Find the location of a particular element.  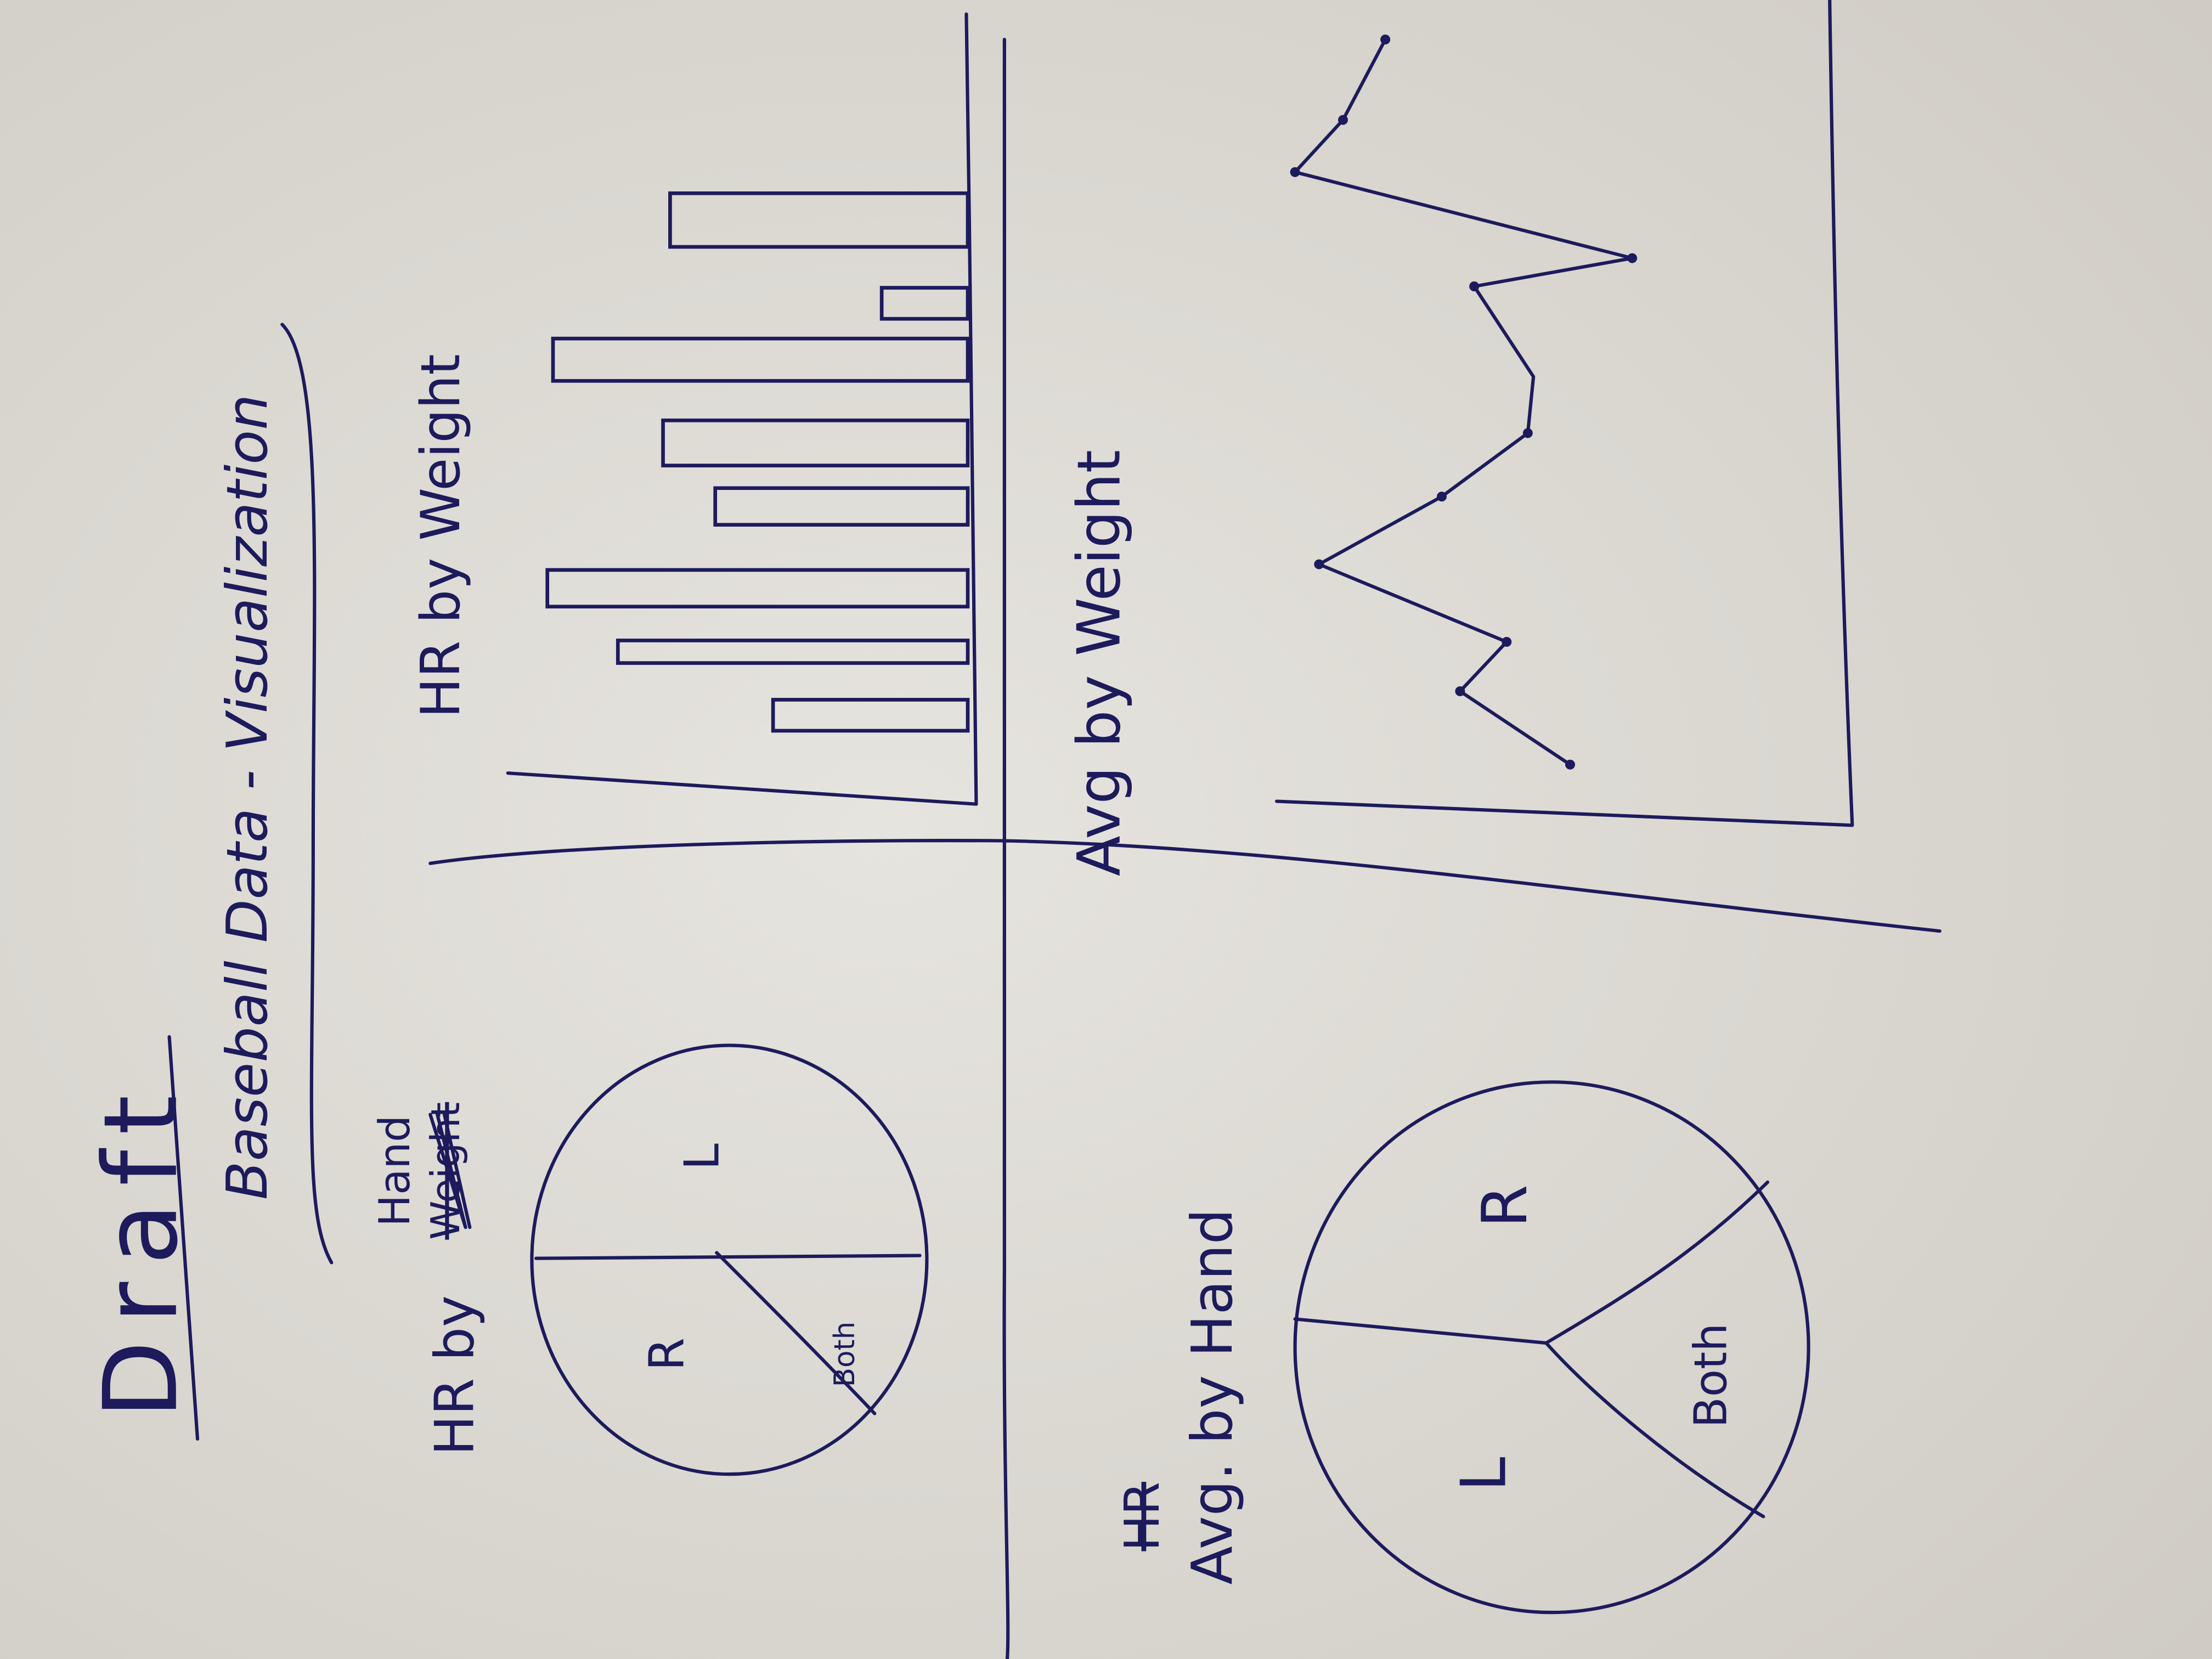

bars is located at coordinates (758, 462).